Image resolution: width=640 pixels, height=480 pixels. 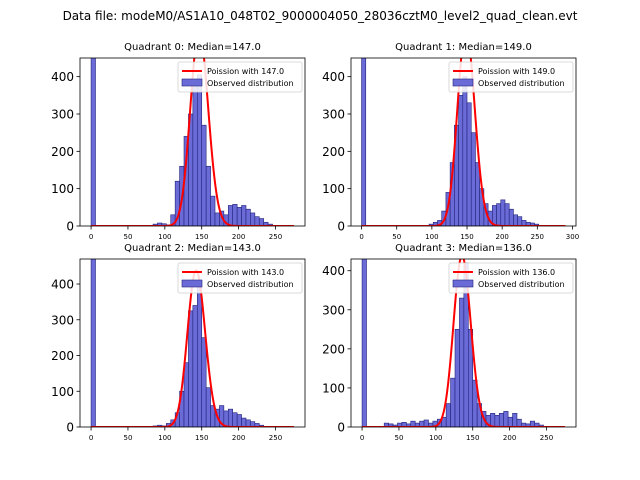 I want to click on panel-title: Quadrant 3: Median=136.0, so click(x=463, y=248).